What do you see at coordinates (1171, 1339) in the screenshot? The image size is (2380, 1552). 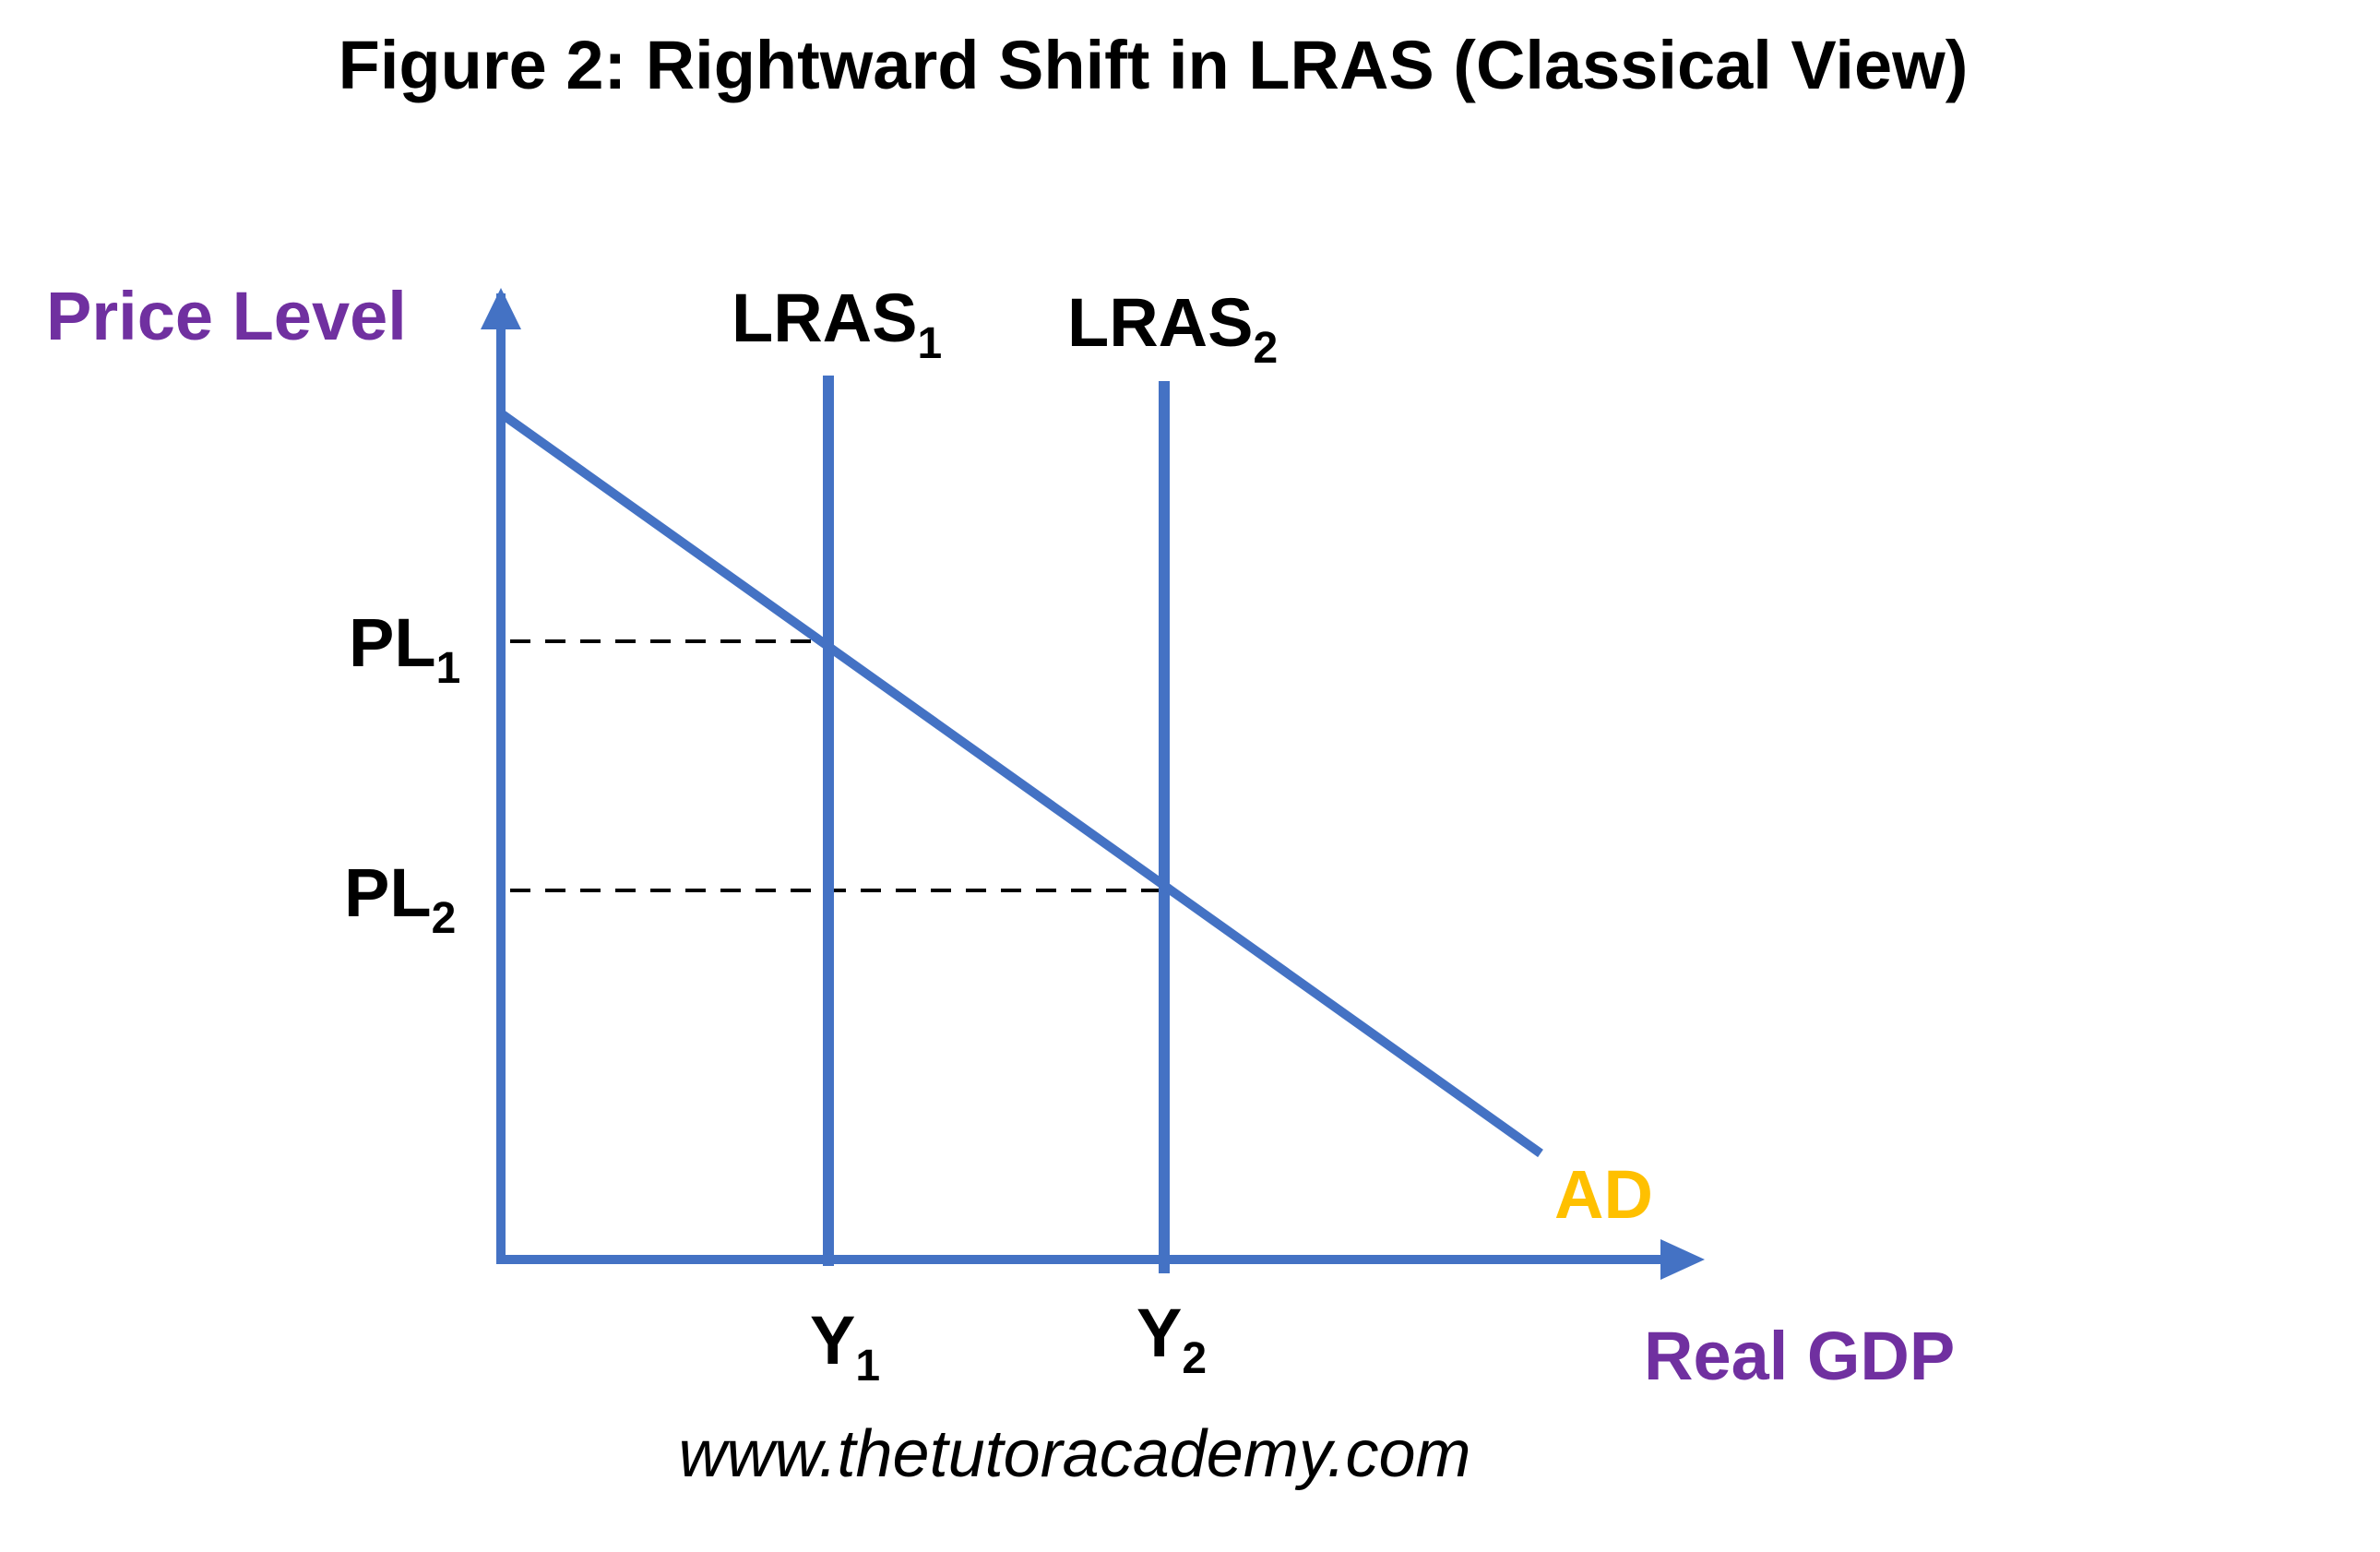 I see `y2-label: Y2` at bounding box center [1171, 1339].